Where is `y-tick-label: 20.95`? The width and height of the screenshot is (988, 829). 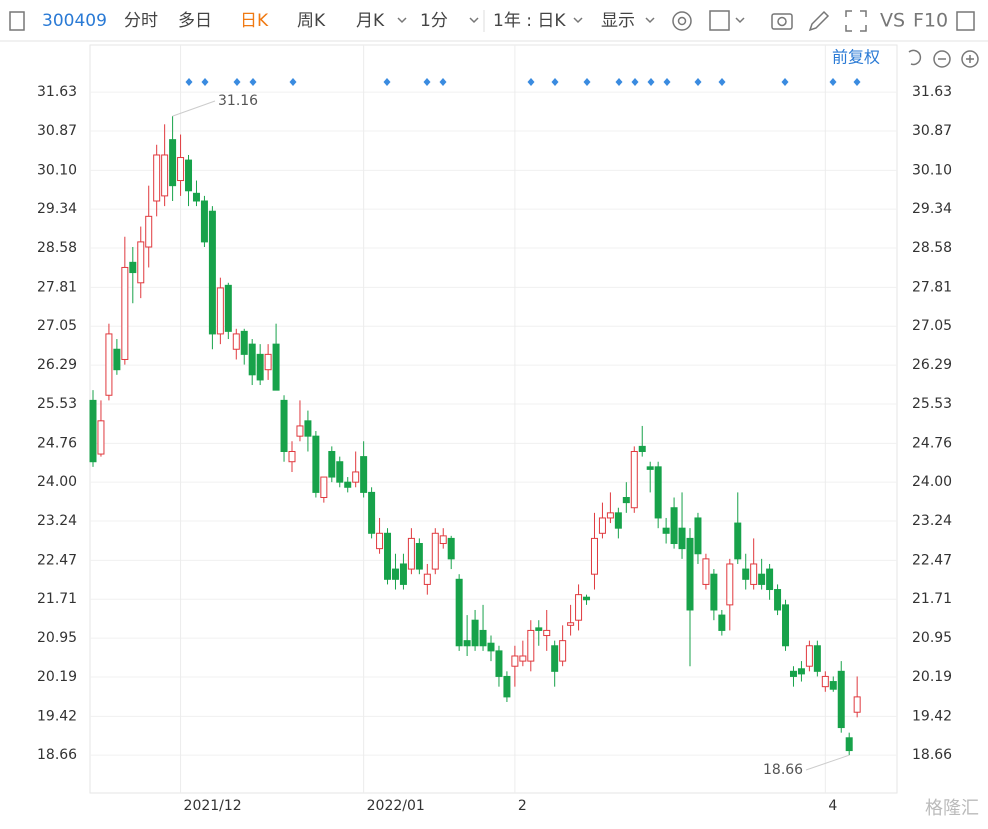 y-tick-label: 20.95 is located at coordinates (57, 638).